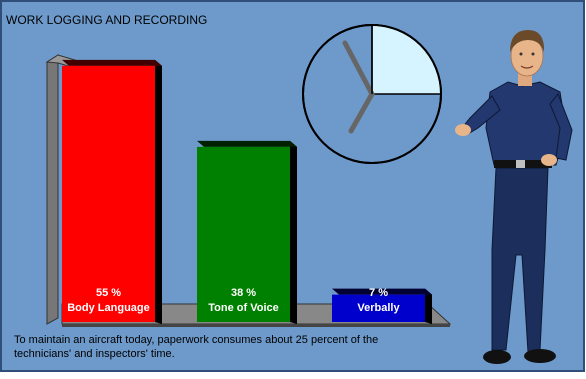  What do you see at coordinates (520, 164) in the screenshot?
I see `man-belt-buckle` at bounding box center [520, 164].